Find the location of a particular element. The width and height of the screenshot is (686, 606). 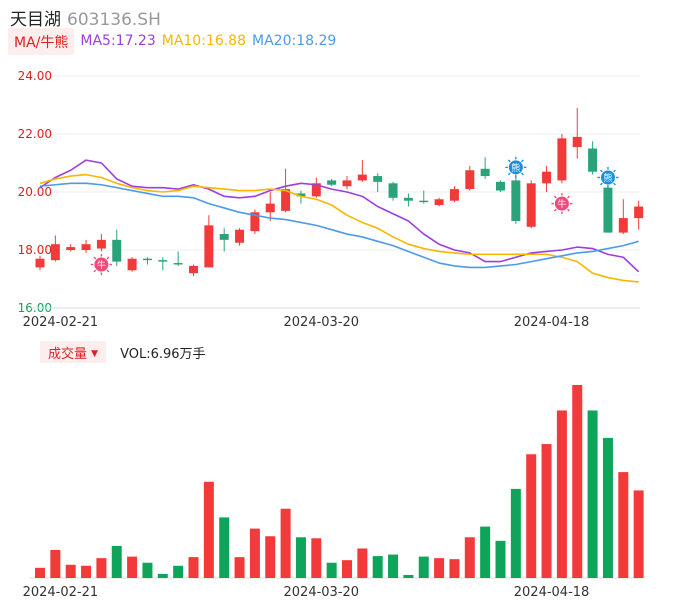

x-date-label: 2024-04-18 is located at coordinates (552, 322).